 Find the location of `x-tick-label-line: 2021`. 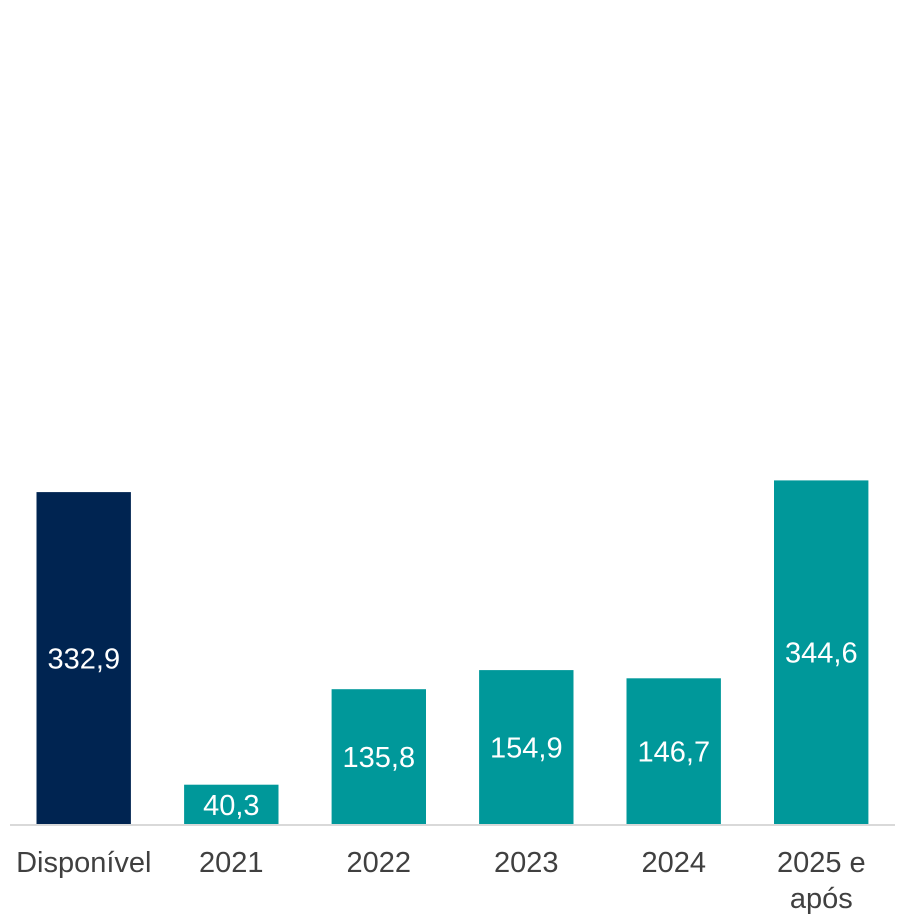

x-tick-label-line: 2021 is located at coordinates (231, 863).